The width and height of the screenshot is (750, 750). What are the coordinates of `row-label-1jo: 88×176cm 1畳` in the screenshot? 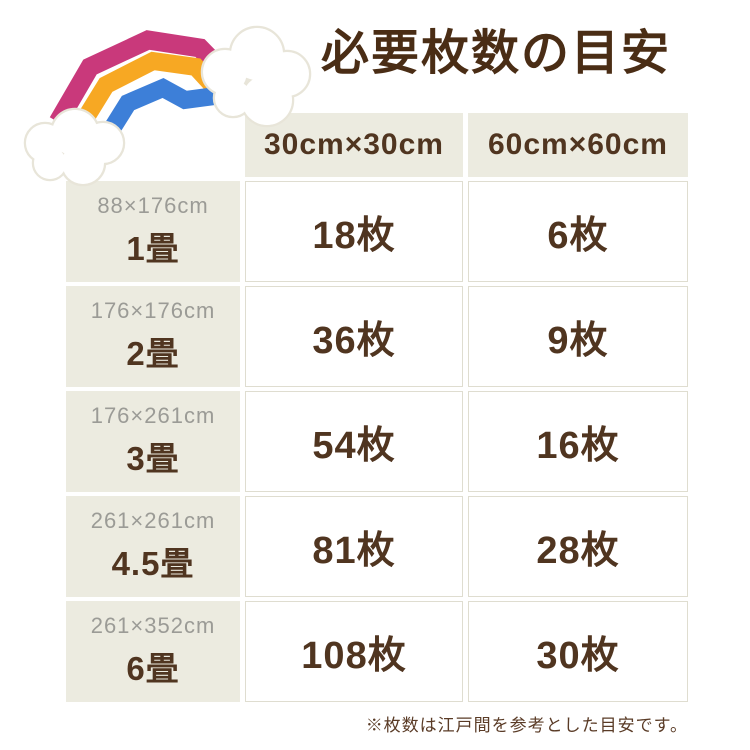 It's located at (153, 231).